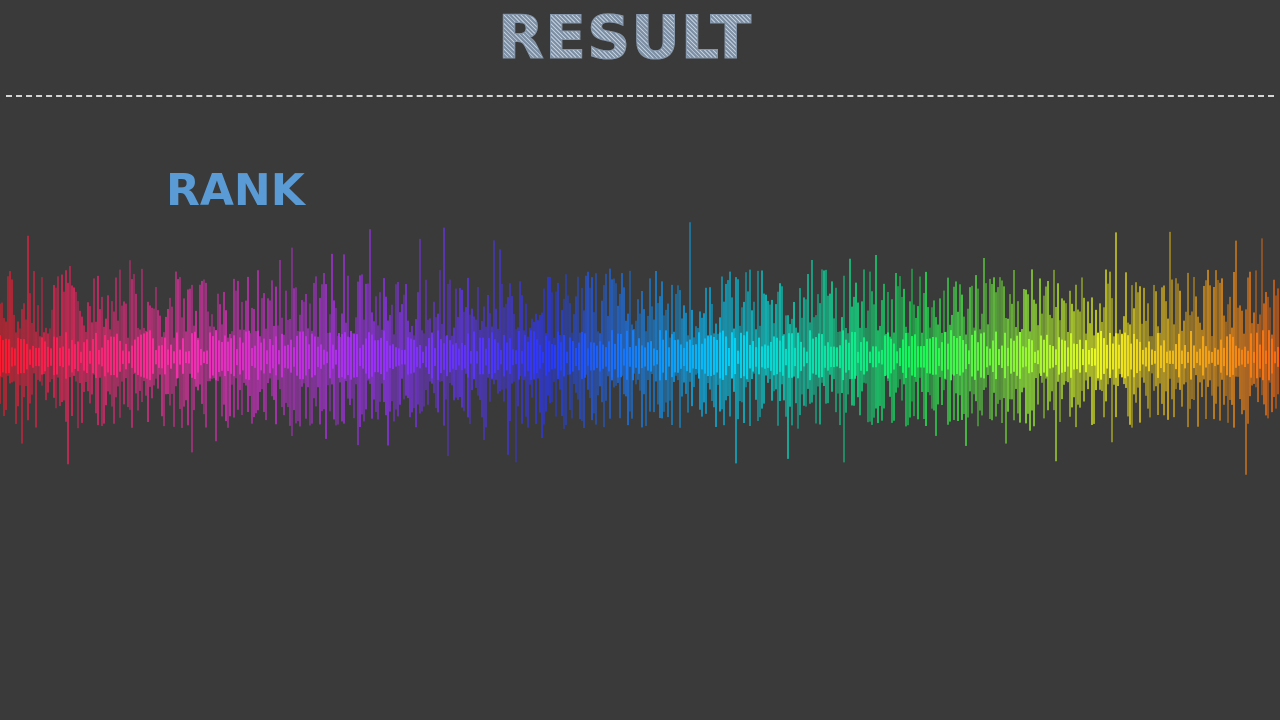  What do you see at coordinates (625, 38) in the screenshot?
I see `result-title: RESULT` at bounding box center [625, 38].